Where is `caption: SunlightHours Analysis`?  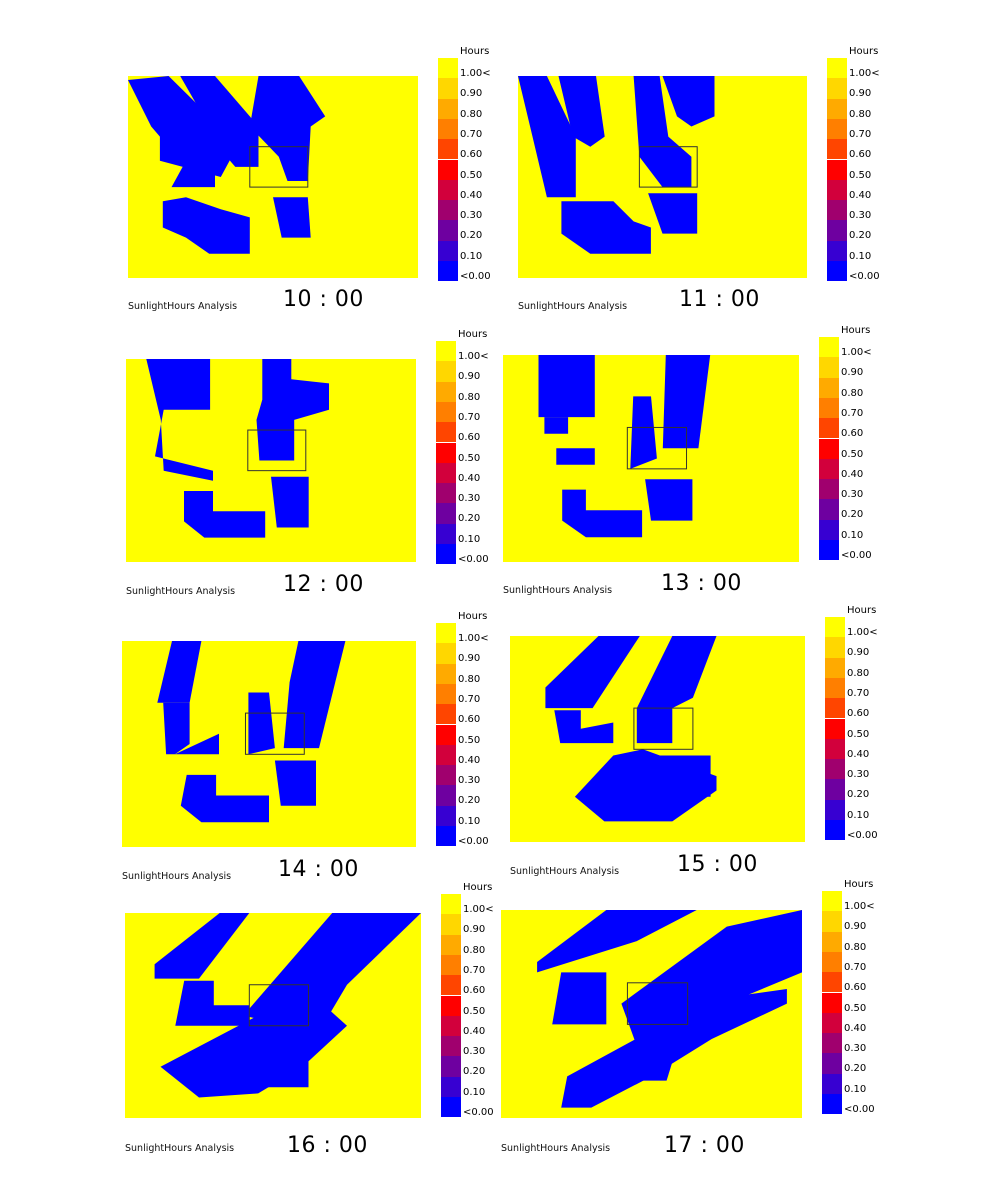 caption: SunlightHours Analysis is located at coordinates (183, 306).